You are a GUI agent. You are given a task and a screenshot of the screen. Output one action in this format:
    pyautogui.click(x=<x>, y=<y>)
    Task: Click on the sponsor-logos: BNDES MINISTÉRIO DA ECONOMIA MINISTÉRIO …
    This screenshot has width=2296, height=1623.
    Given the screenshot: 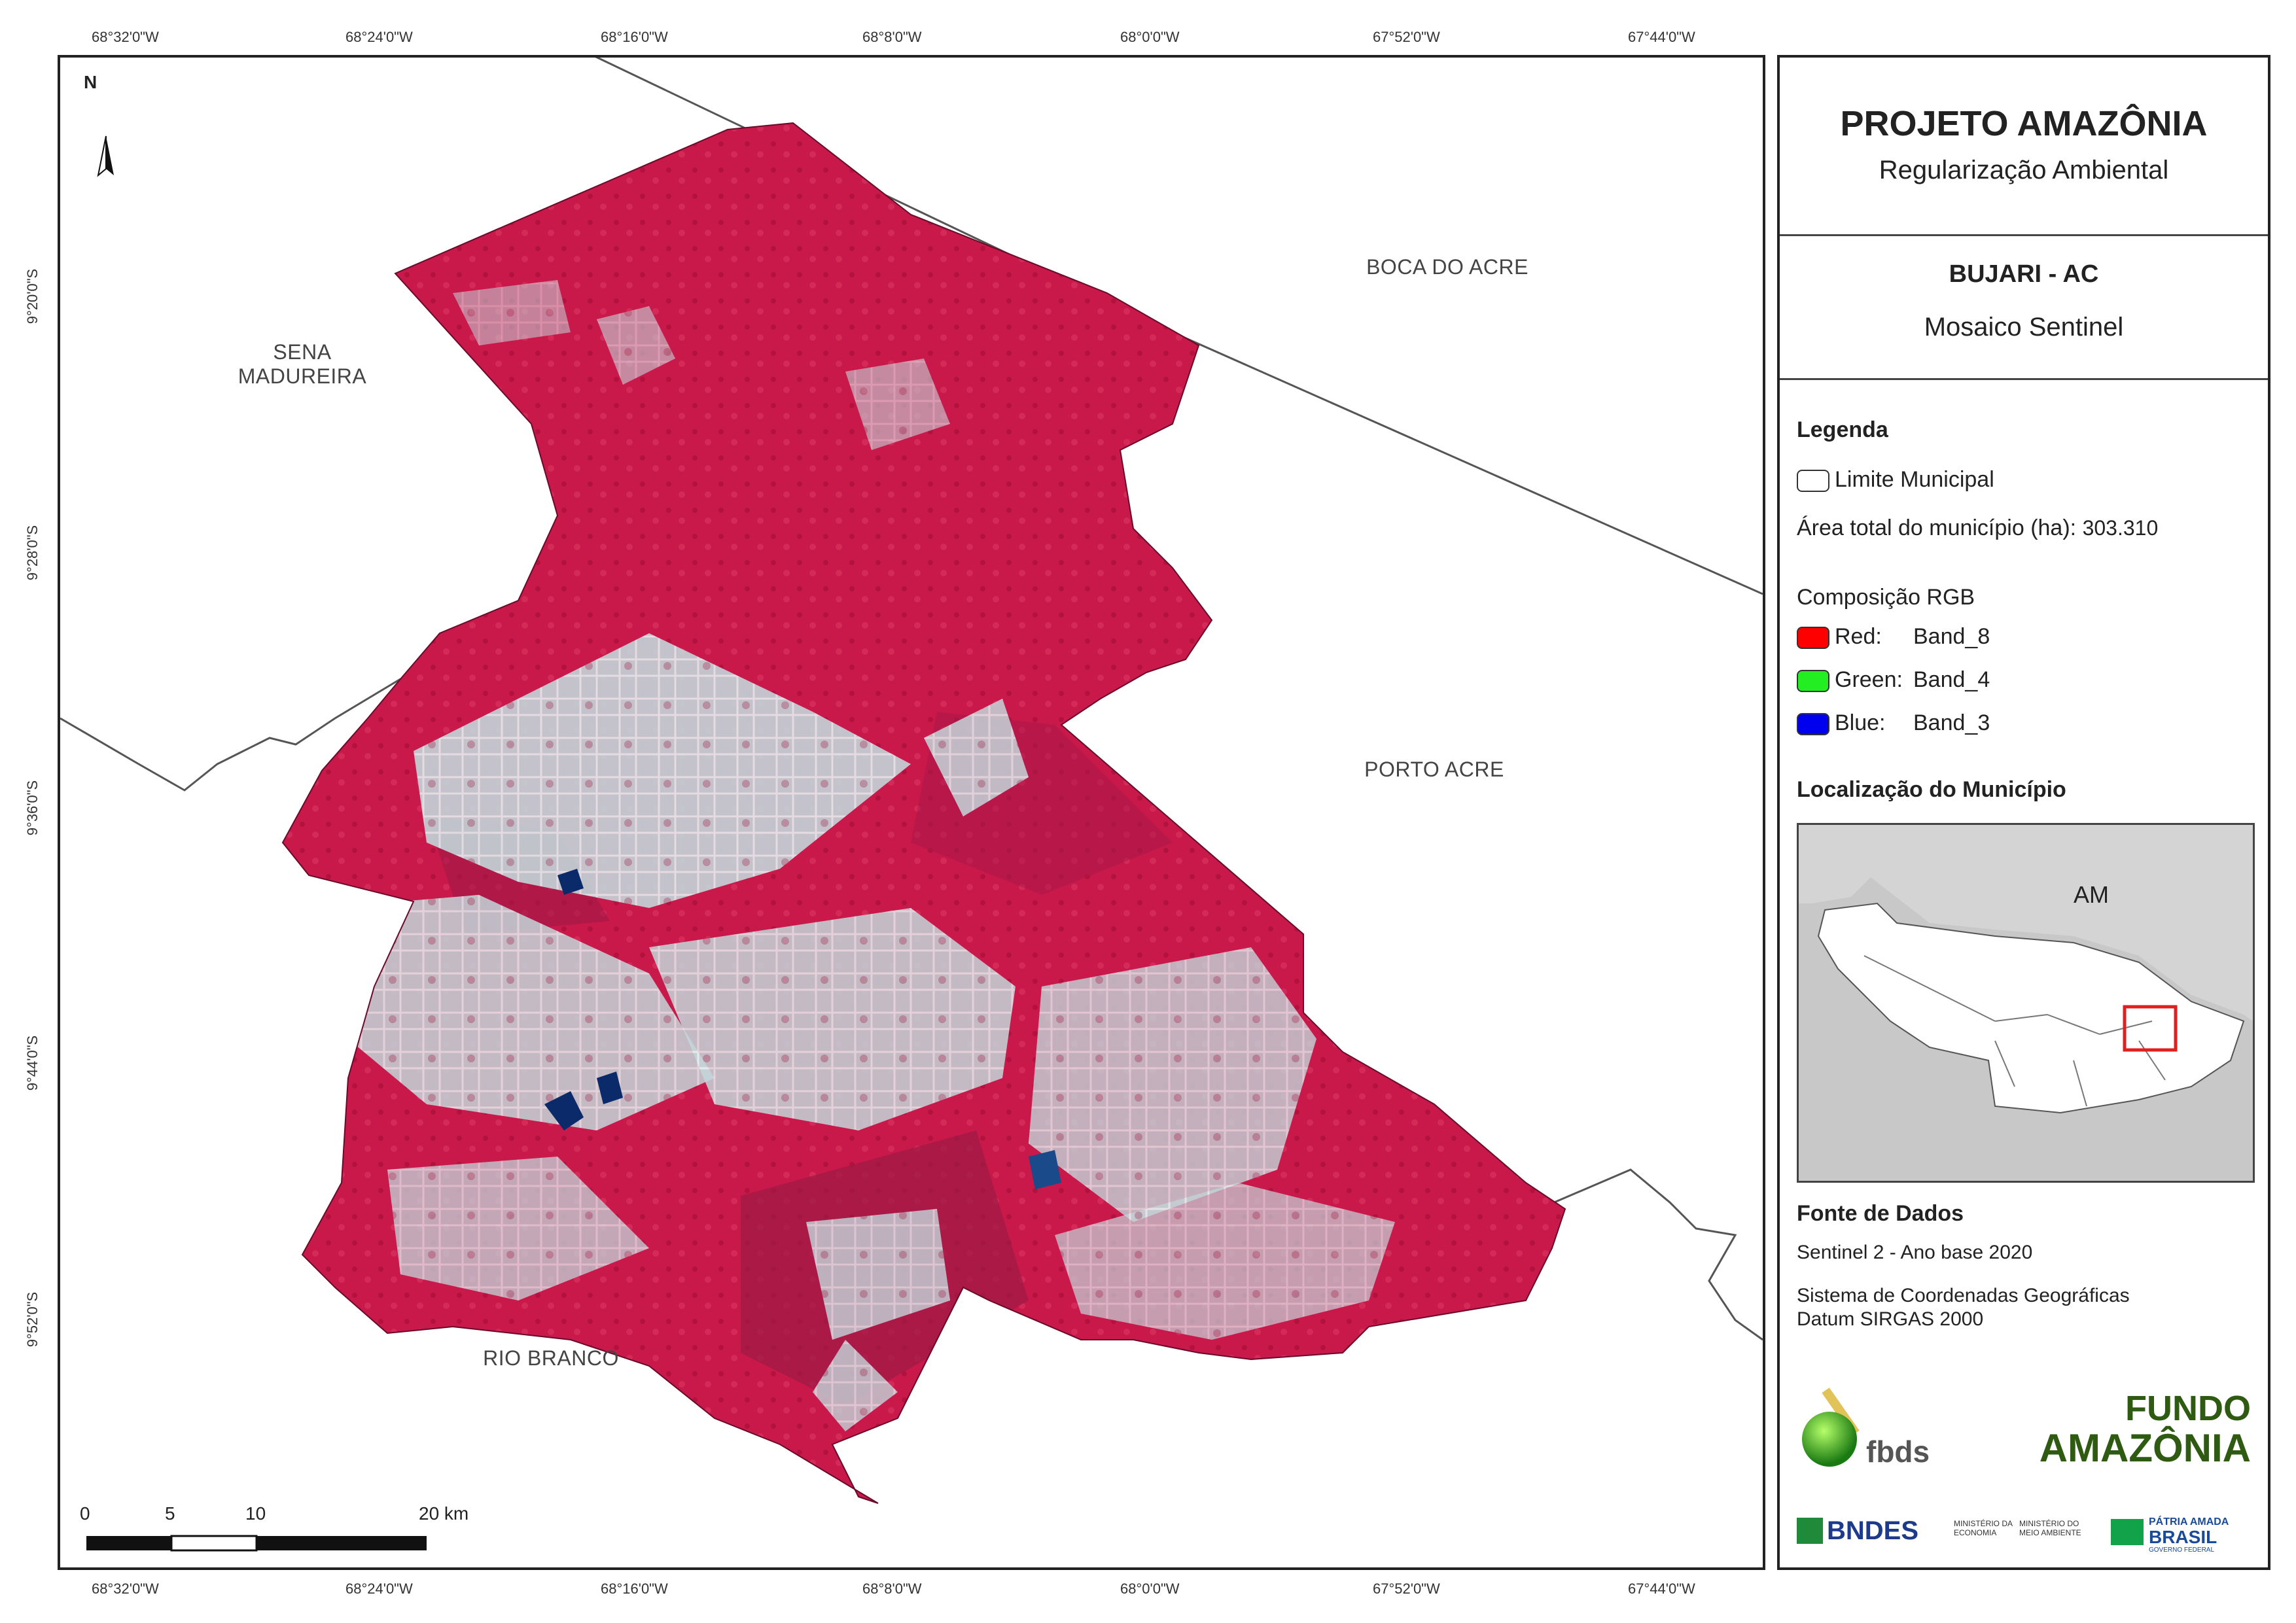 What is the action you would take?
    pyautogui.click(x=2026, y=1536)
    